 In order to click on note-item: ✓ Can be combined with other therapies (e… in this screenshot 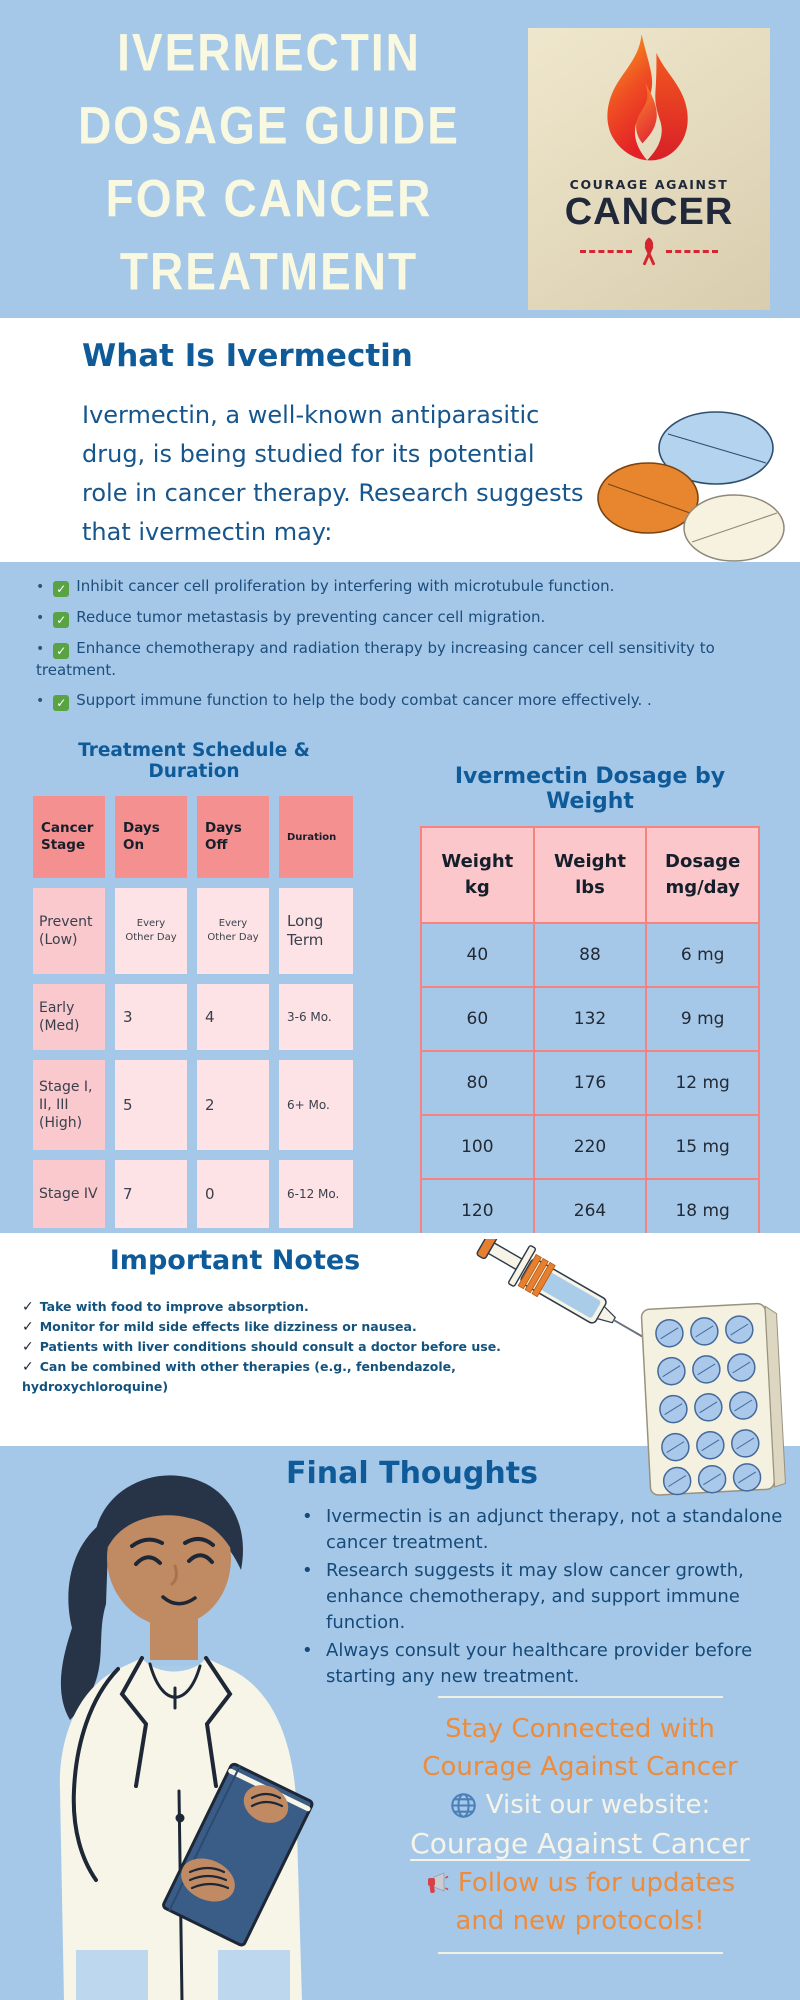, I will do `click(292, 1376)`.